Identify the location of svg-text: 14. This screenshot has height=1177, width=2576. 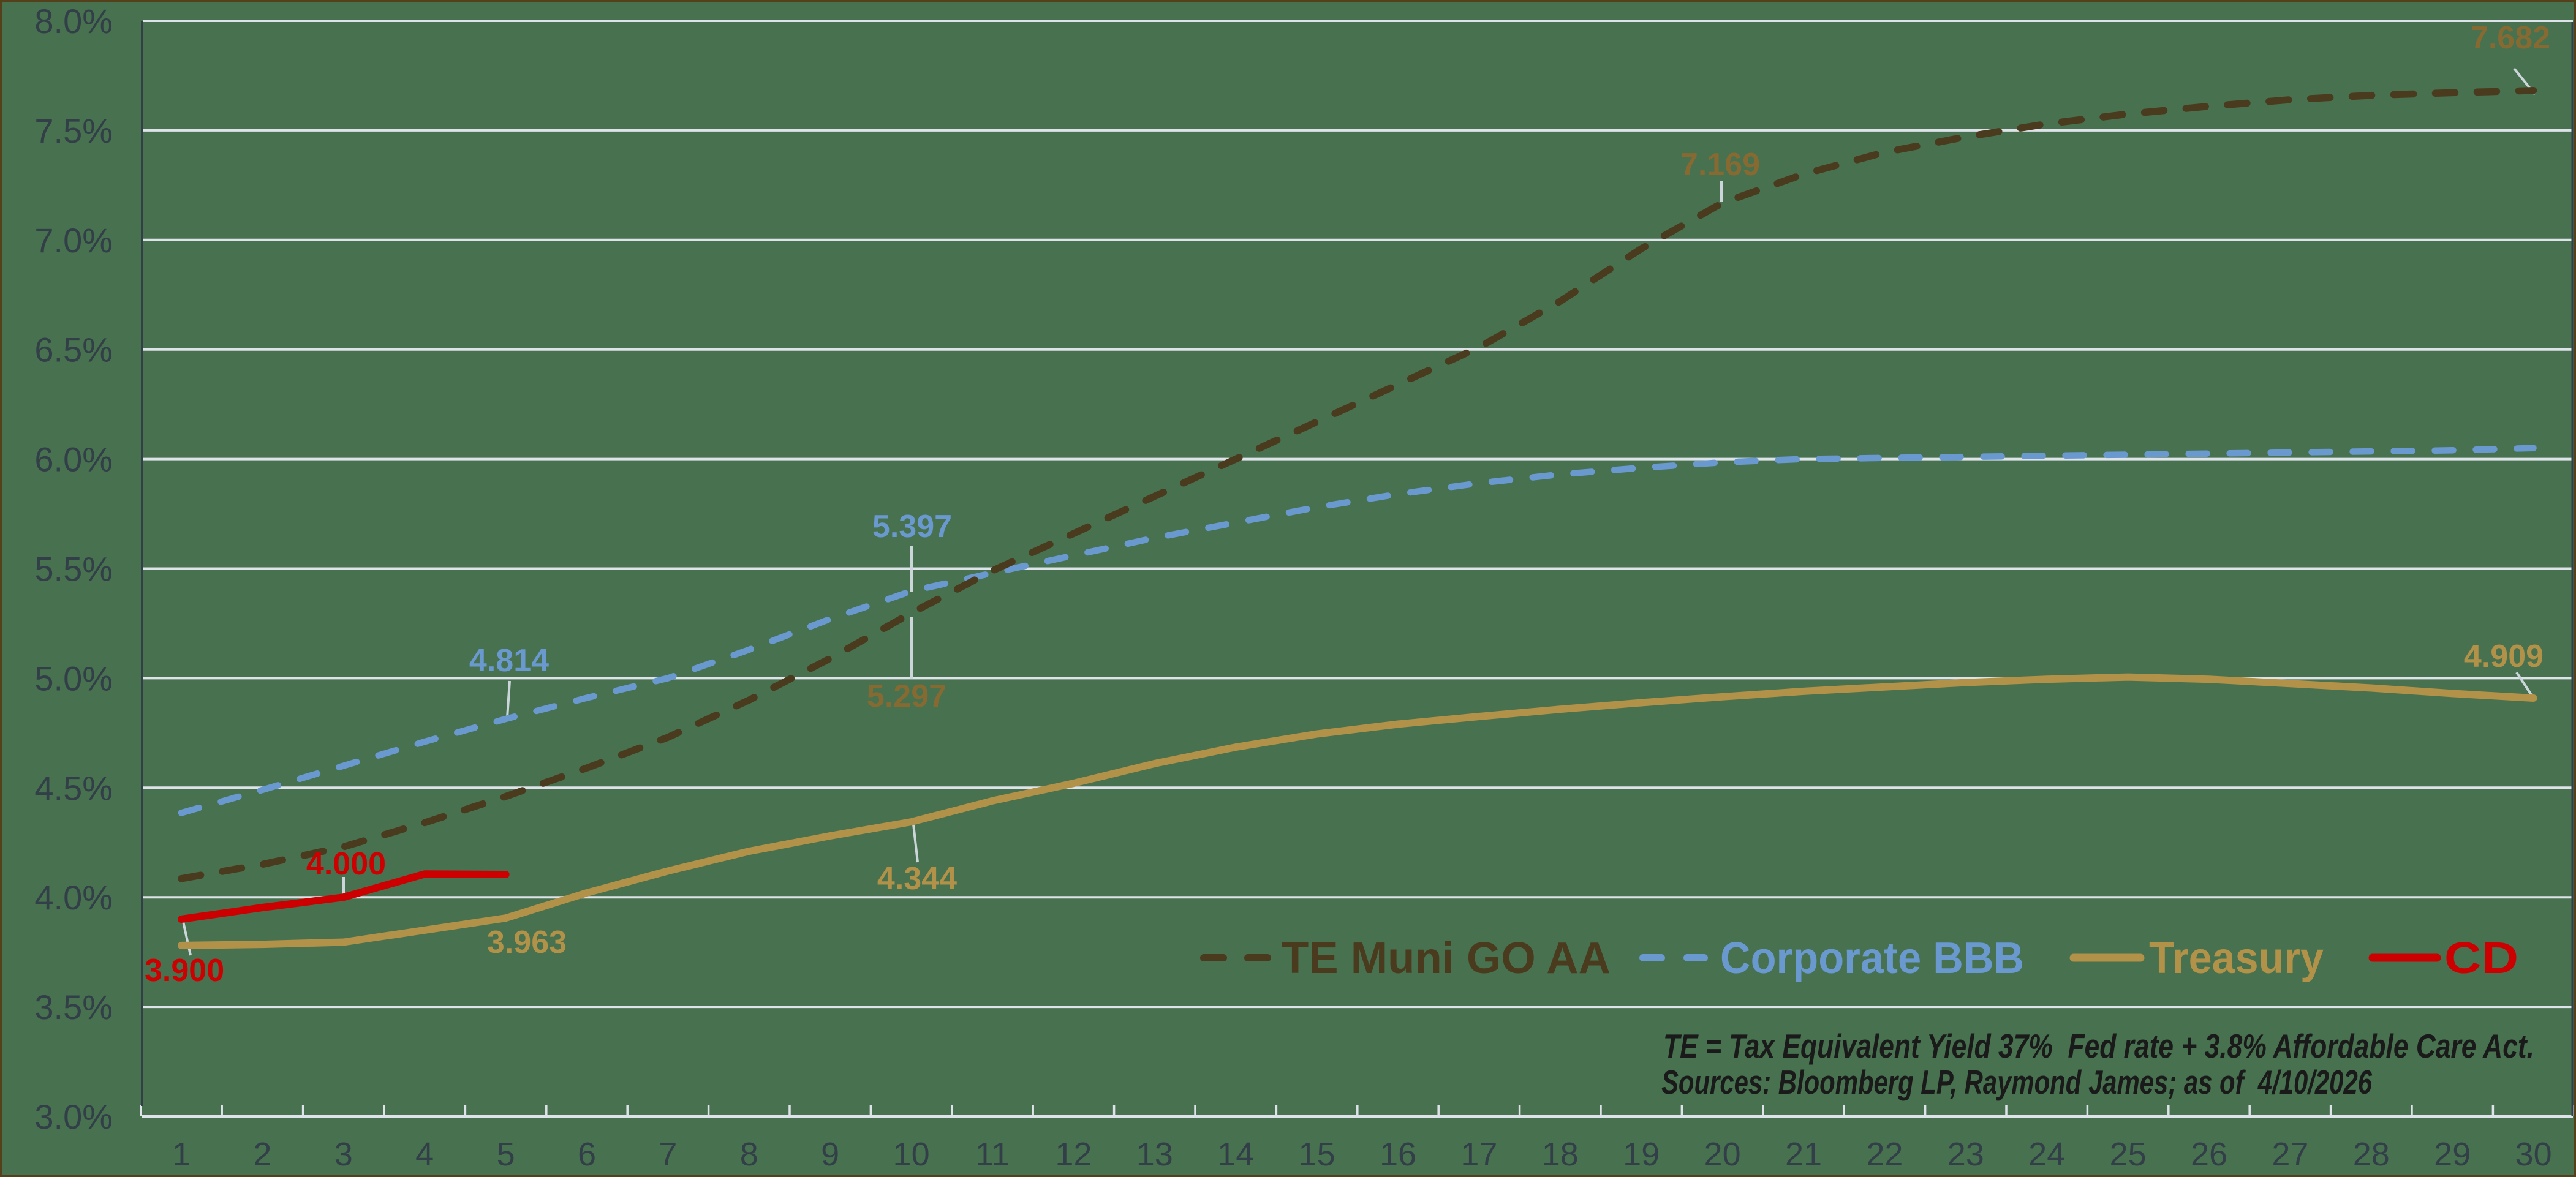
(1235, 1155).